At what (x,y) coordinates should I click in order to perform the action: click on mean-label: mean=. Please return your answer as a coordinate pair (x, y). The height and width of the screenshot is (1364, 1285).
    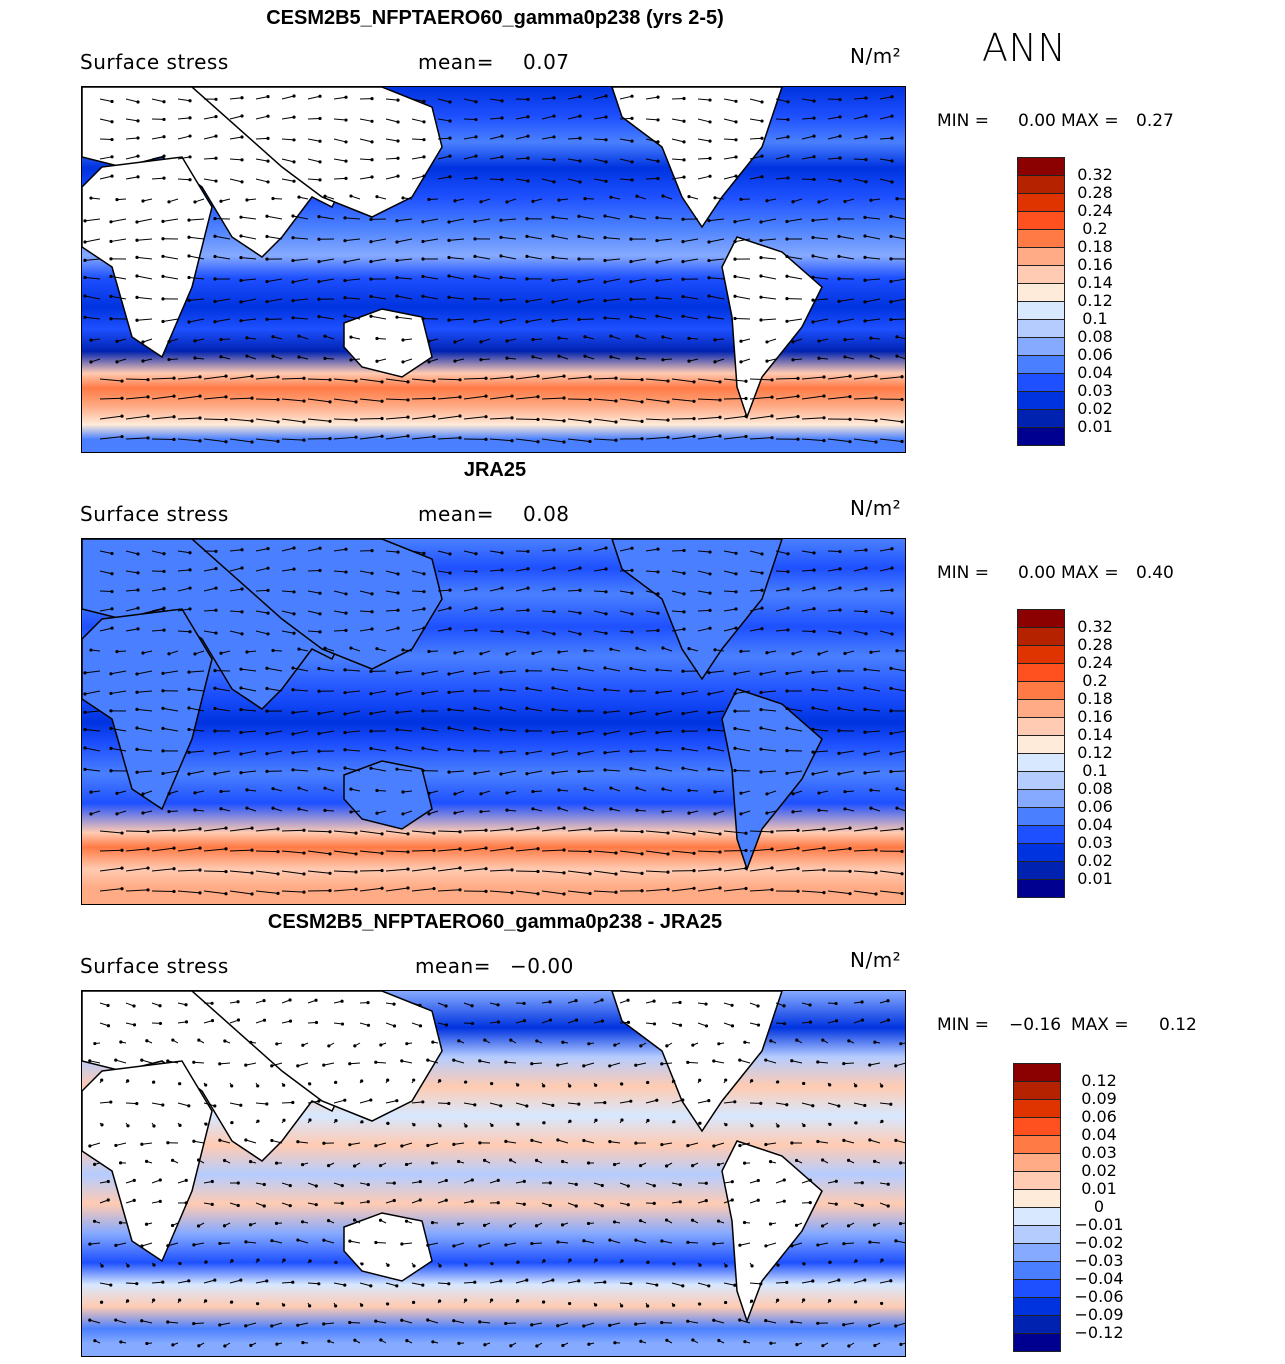
    Looking at the image, I should click on (453, 966).